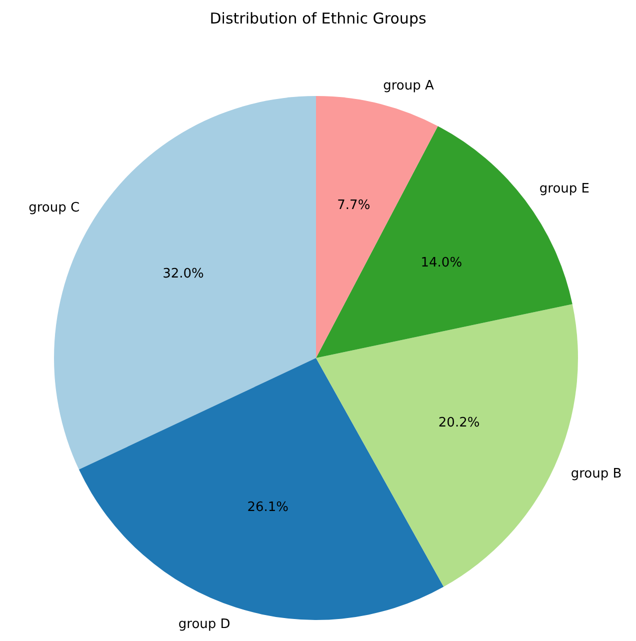 This screenshot has height=641, width=636. What do you see at coordinates (459, 423) in the screenshot?
I see `data-label: 20.2%` at bounding box center [459, 423].